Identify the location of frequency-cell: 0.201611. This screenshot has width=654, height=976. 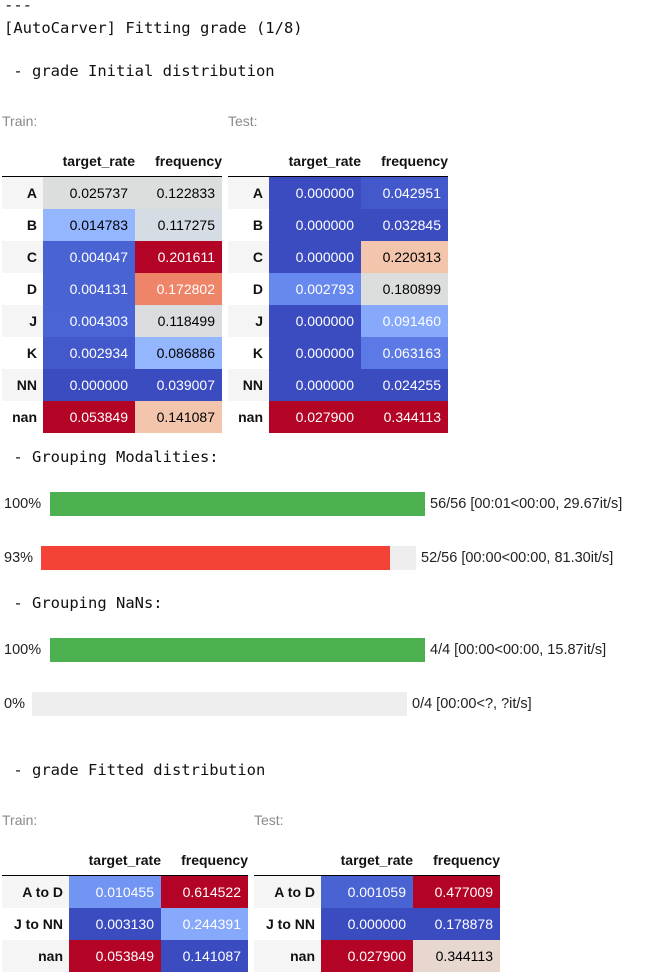
(178, 257).